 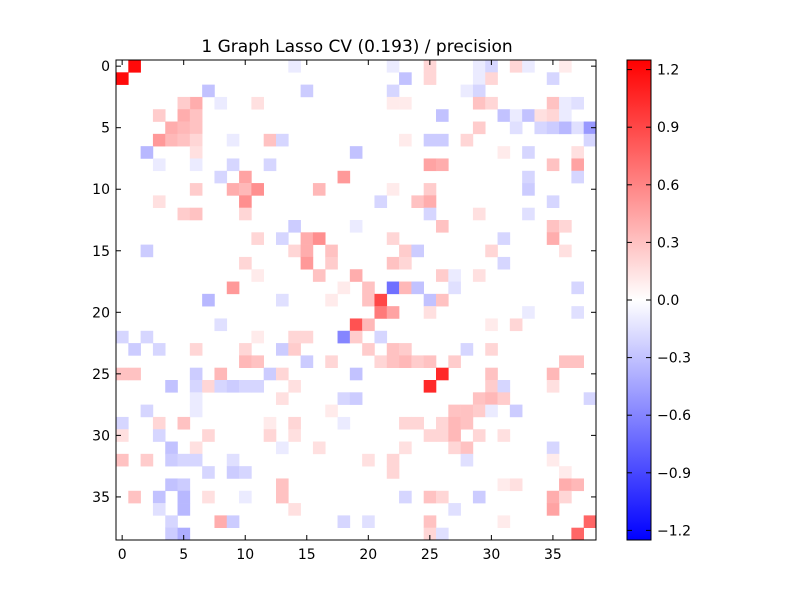 I want to click on colorbar-tick-label: 0.6, so click(x=668, y=186).